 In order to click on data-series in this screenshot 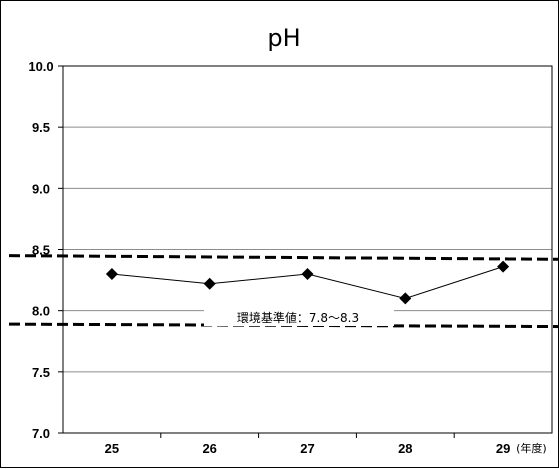, I will do `click(307, 282)`.